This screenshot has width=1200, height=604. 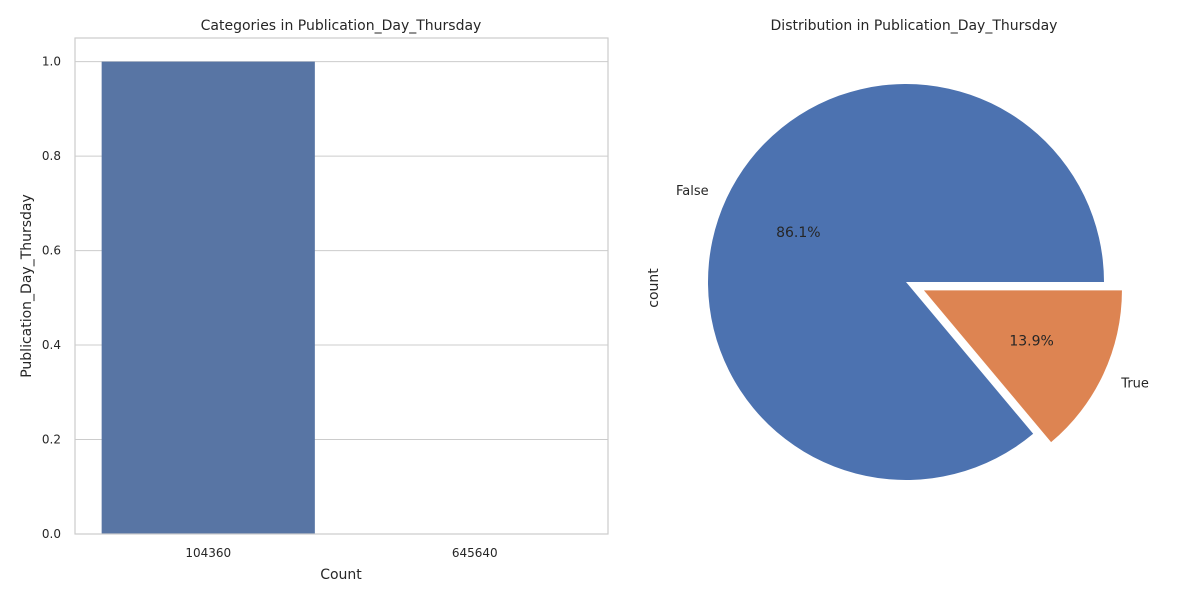 What do you see at coordinates (341, 553) in the screenshot?
I see `bar-x-ticks: 104360 645640` at bounding box center [341, 553].